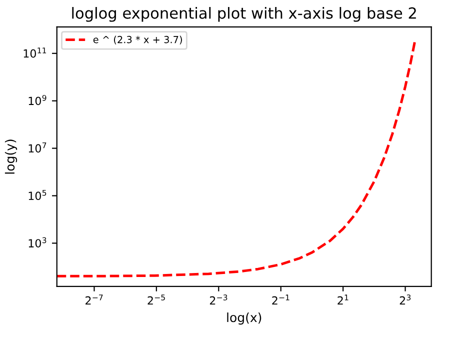 The image size is (474, 337). What do you see at coordinates (37, 242) in the screenshot?
I see `y-tick-label: 10$^{3}$` at bounding box center [37, 242].